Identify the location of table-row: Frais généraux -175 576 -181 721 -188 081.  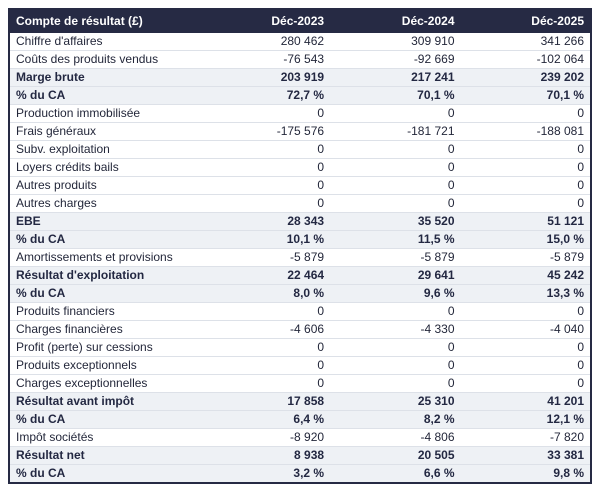
(300, 131).